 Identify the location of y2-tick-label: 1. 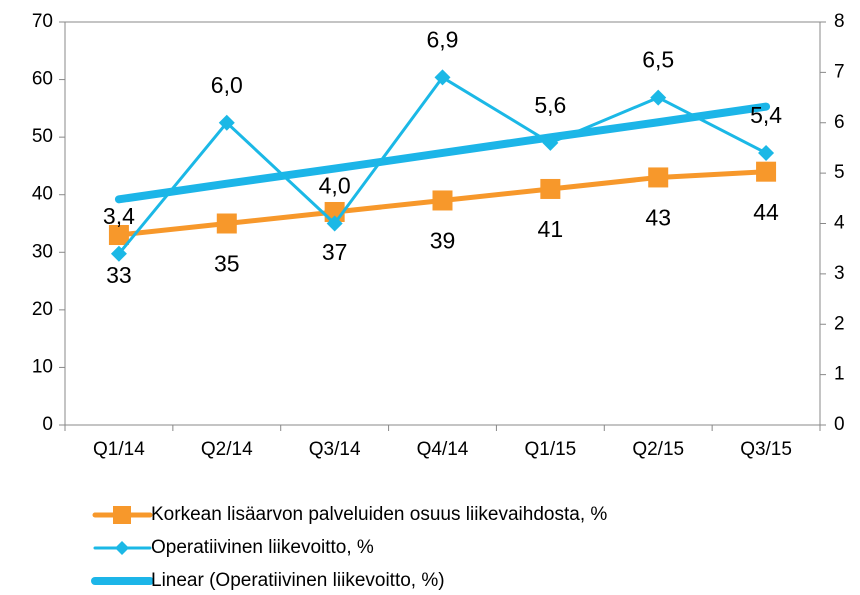
(839, 374).